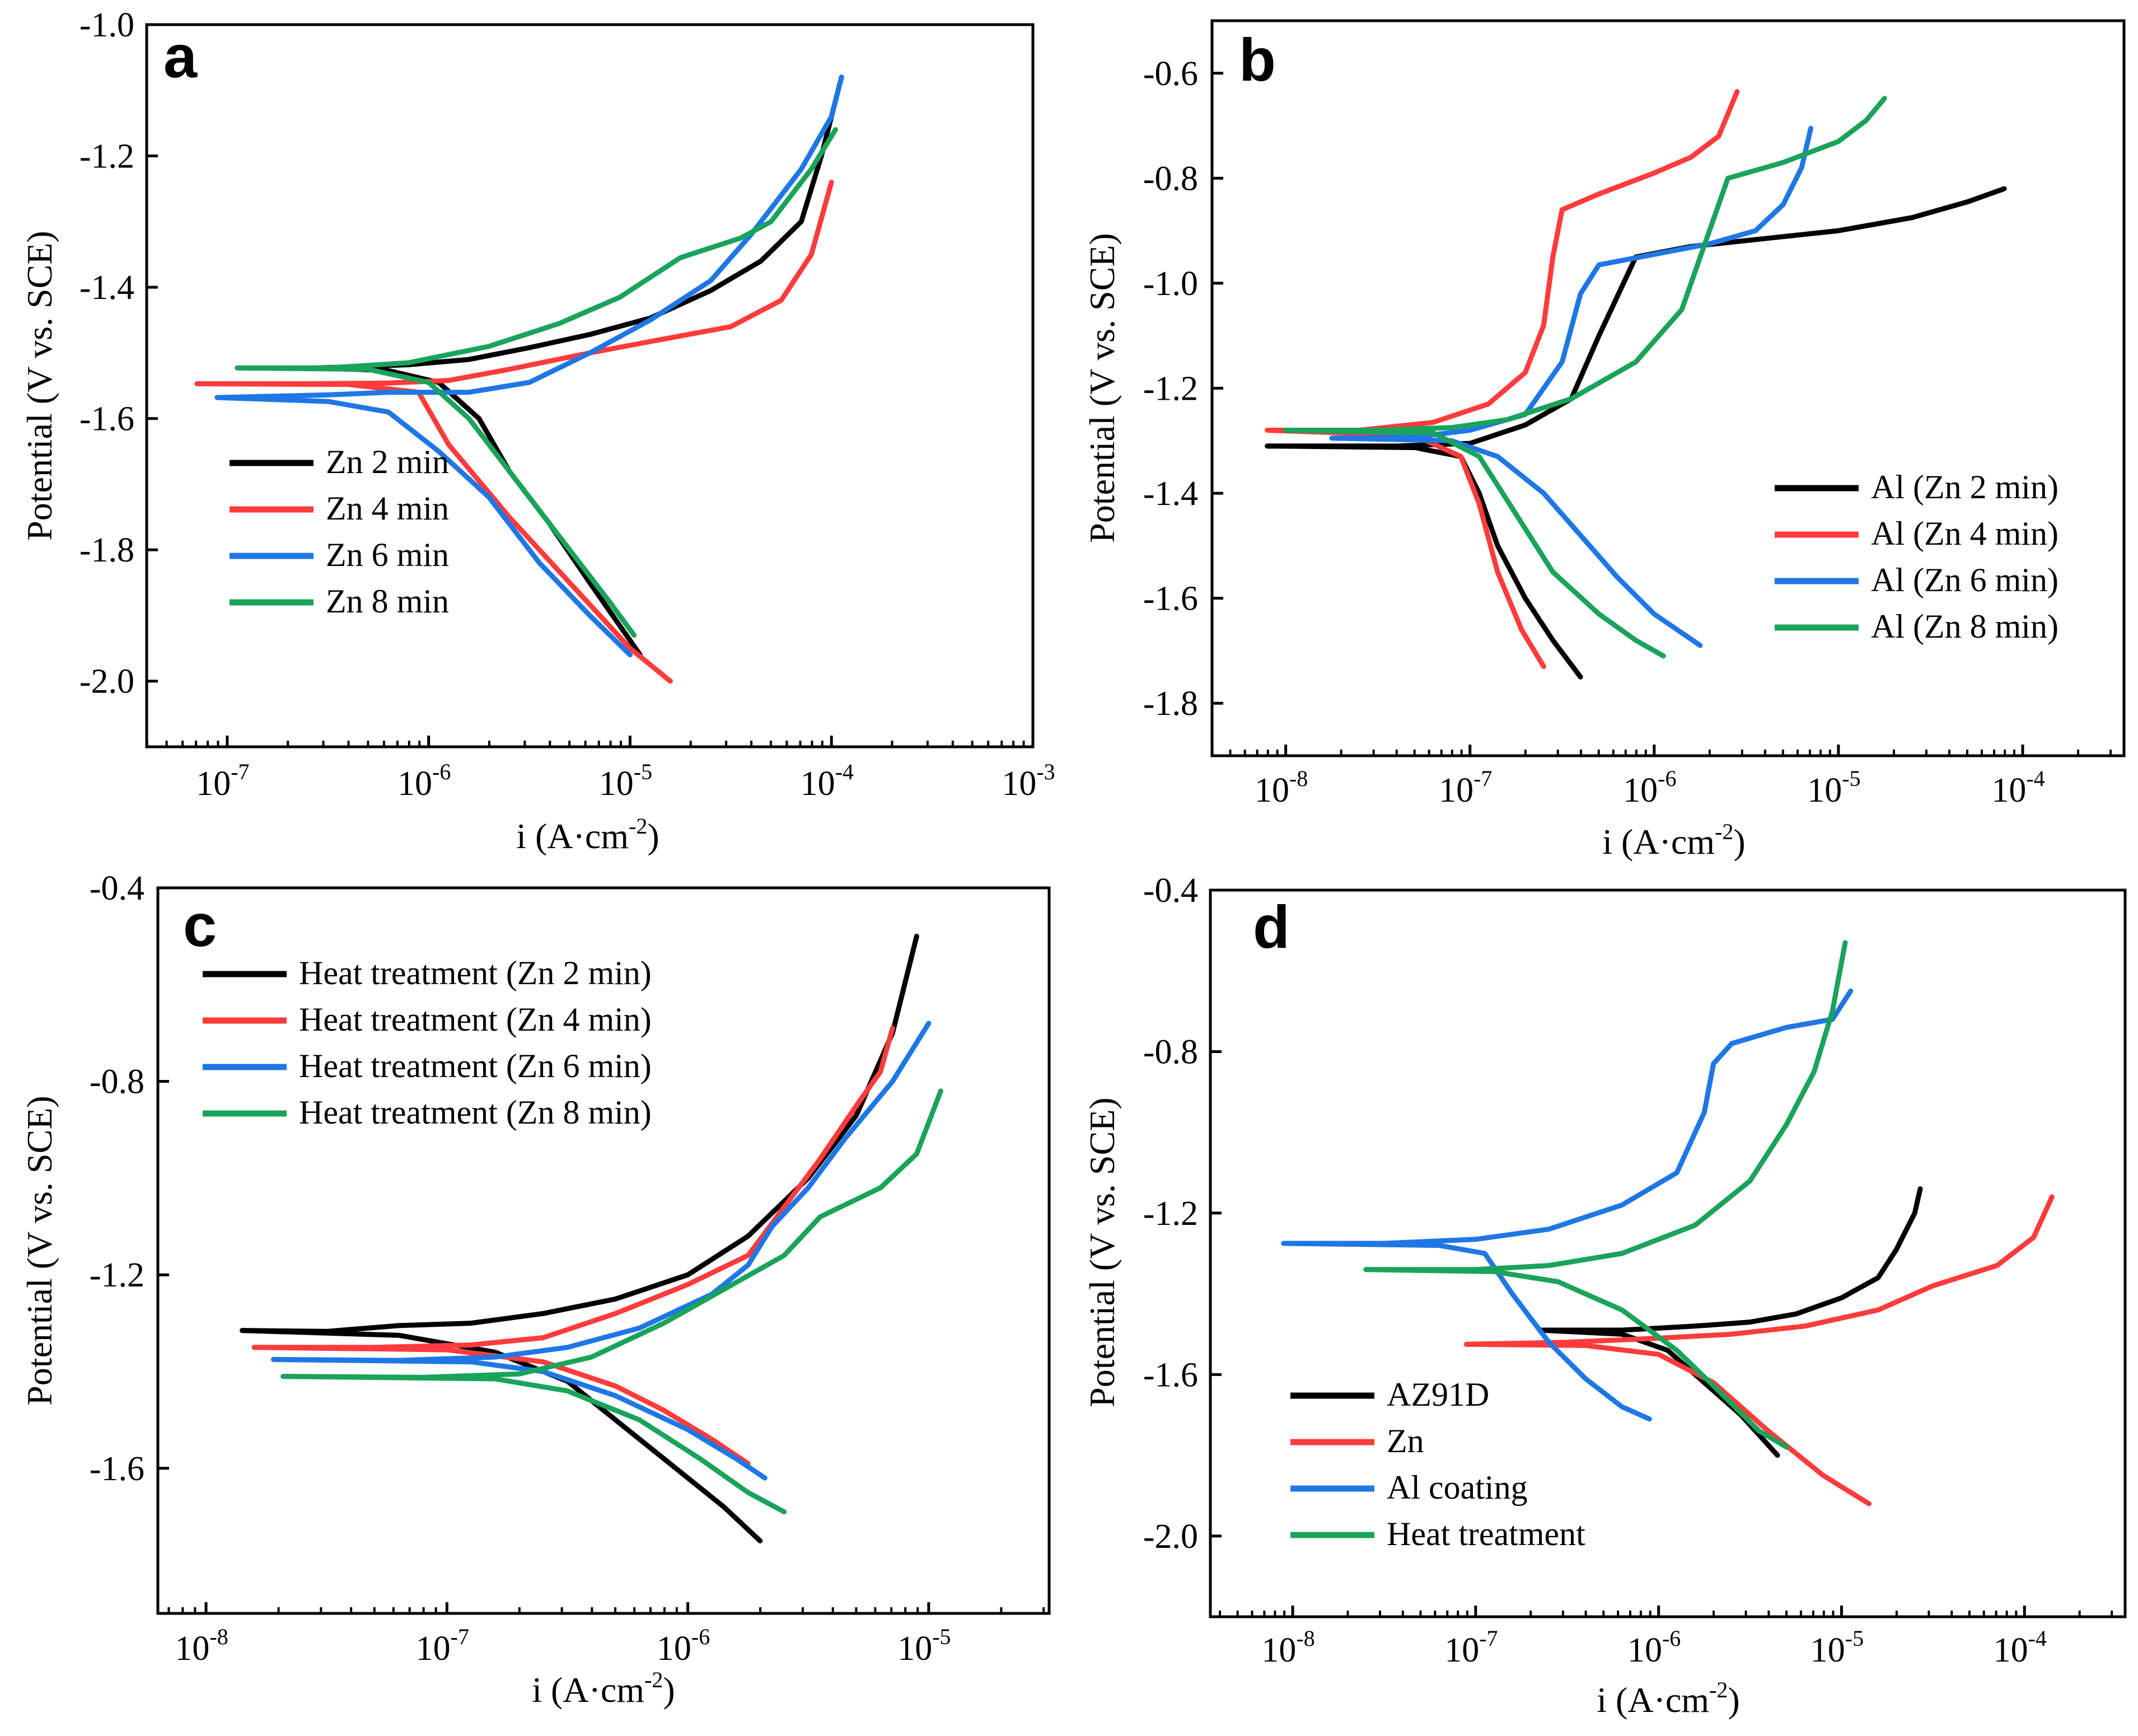  I want to click on legend-item: Zn 2 min, so click(339, 462).